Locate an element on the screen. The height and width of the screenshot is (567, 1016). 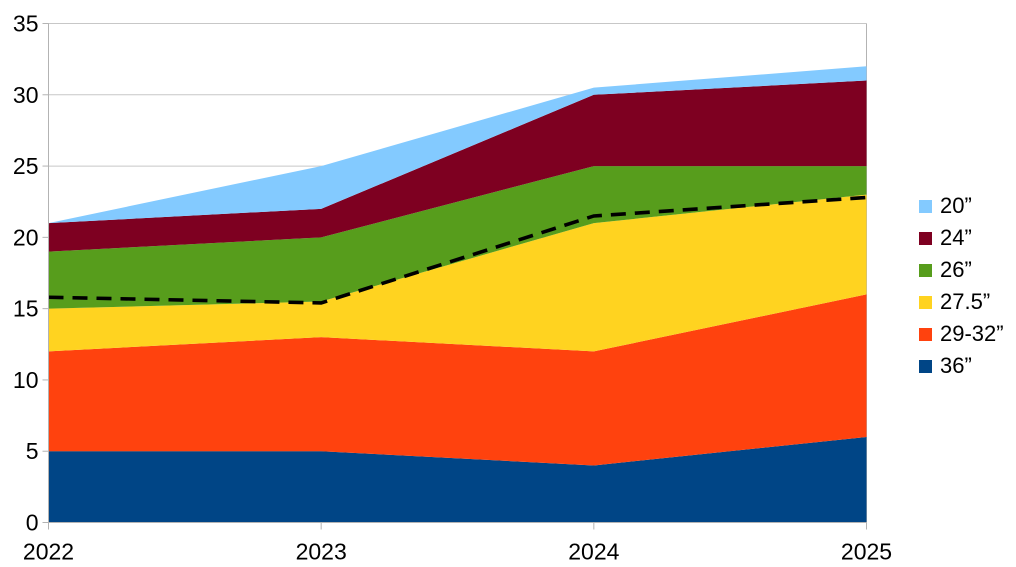
area-36in is located at coordinates (457, 479).